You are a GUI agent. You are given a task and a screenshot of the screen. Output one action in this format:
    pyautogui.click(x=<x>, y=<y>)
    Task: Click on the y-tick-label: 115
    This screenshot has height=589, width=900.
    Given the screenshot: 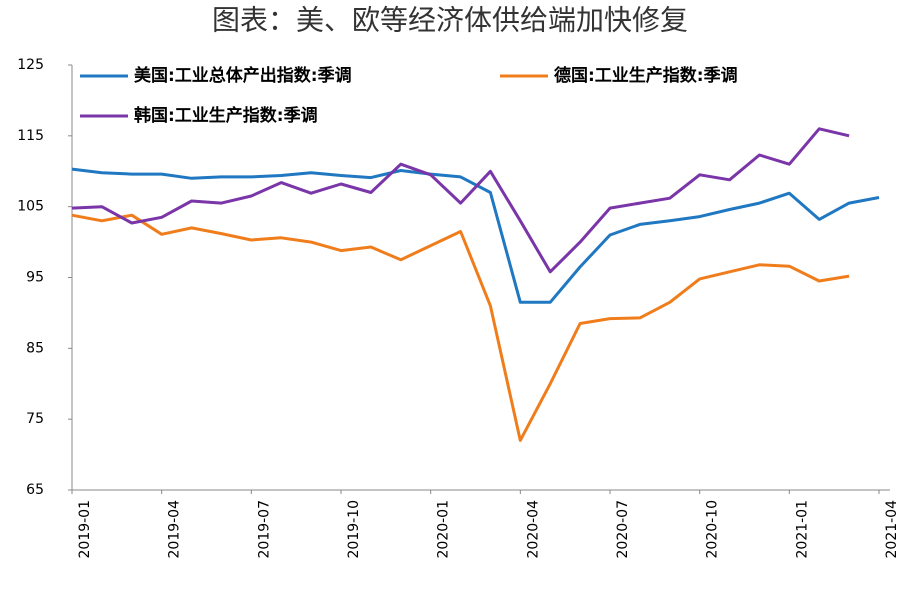 What is the action you would take?
    pyautogui.click(x=30, y=136)
    